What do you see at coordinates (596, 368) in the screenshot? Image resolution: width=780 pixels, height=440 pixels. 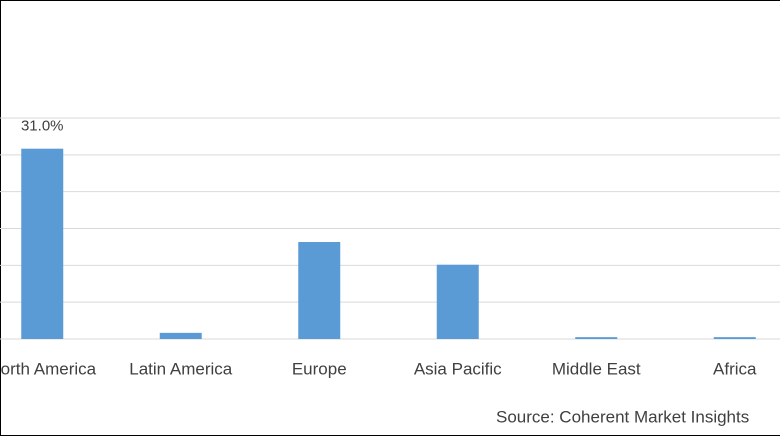 I see `x-tick-label: Middle East` at bounding box center [596, 368].